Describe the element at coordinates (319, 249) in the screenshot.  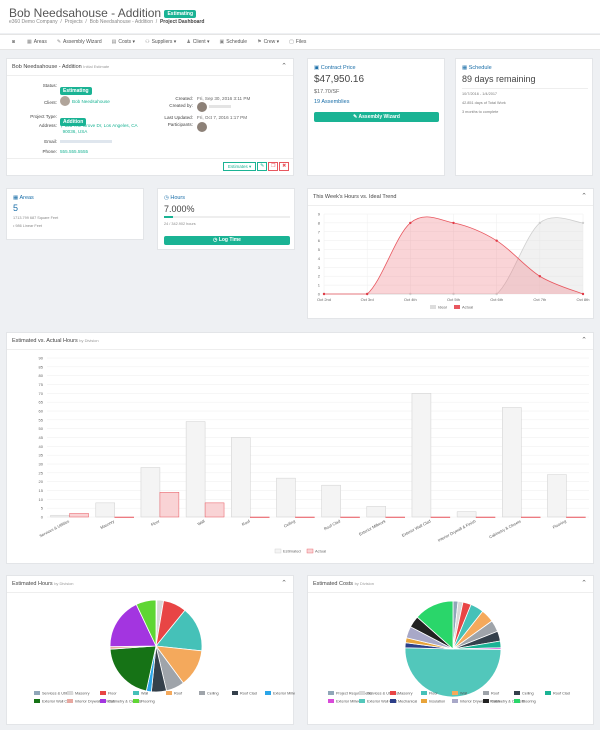
I see `y-tick-label: 5` at that location.